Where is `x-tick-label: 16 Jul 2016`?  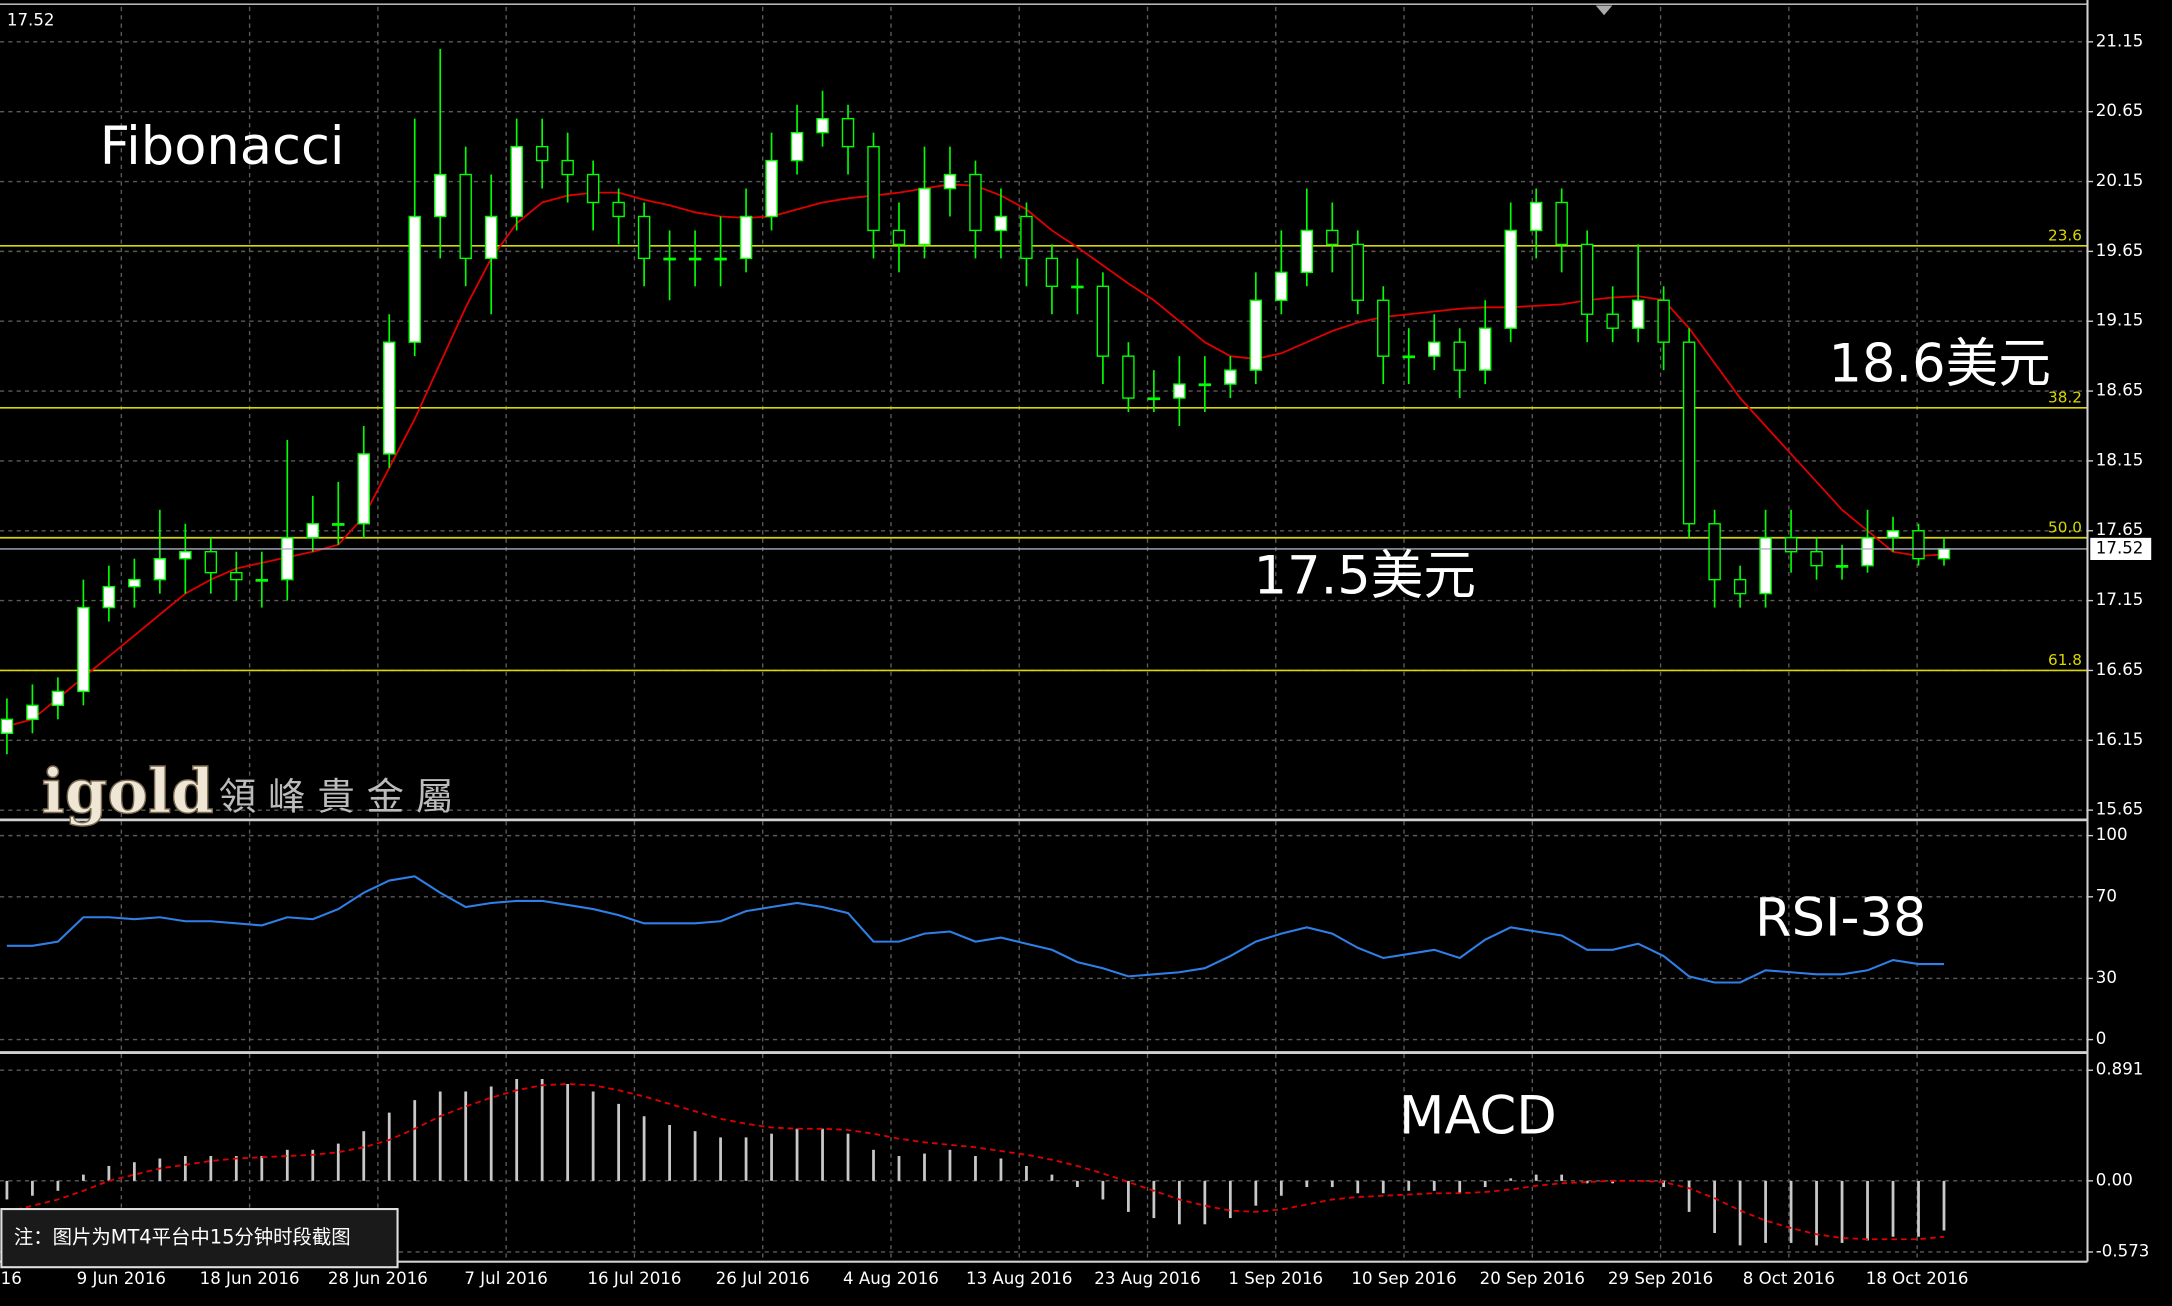 x-tick-label: 16 Jul 2016 is located at coordinates (634, 1278).